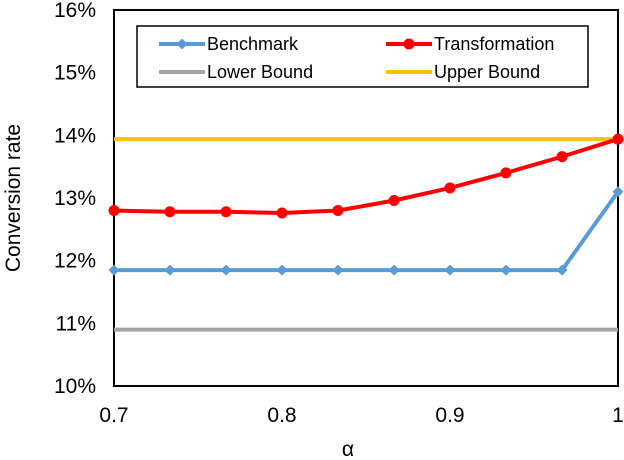 This screenshot has width=624, height=460. I want to click on series-line-transformation, so click(366, 176).